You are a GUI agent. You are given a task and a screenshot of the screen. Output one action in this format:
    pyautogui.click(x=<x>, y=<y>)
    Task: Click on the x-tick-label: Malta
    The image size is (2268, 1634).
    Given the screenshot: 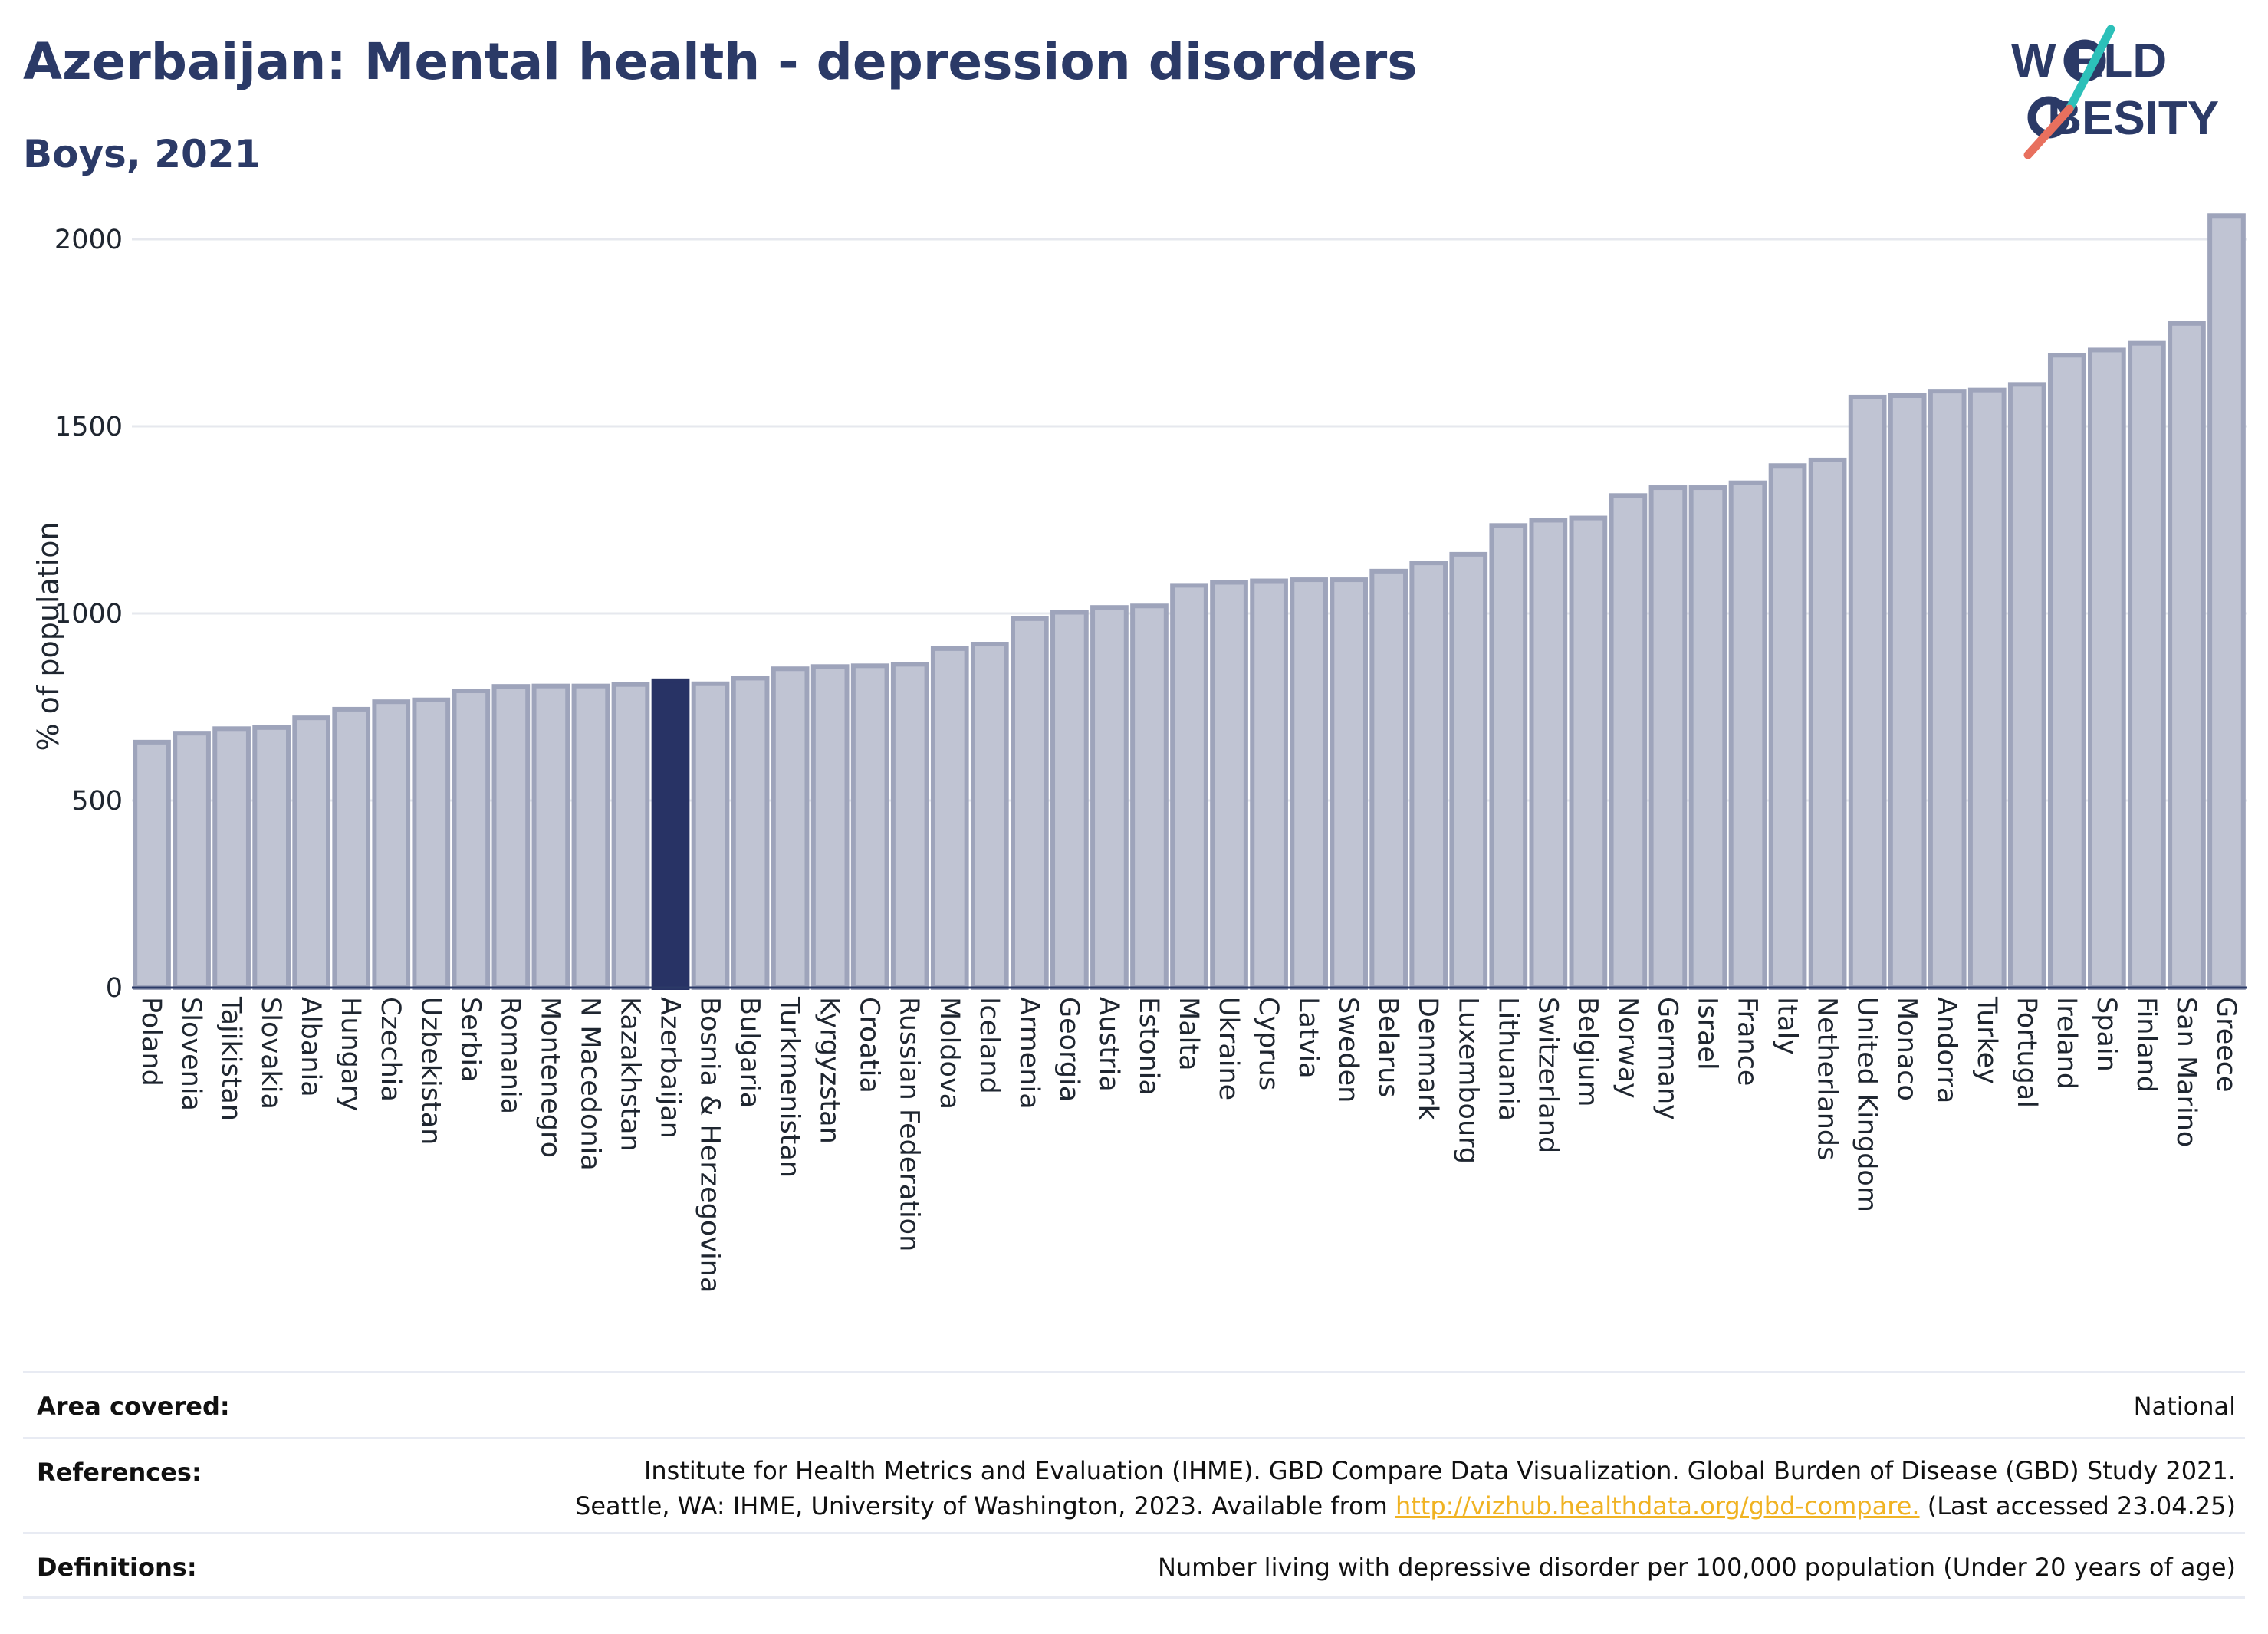 What is the action you would take?
    pyautogui.click(x=1188, y=1034)
    